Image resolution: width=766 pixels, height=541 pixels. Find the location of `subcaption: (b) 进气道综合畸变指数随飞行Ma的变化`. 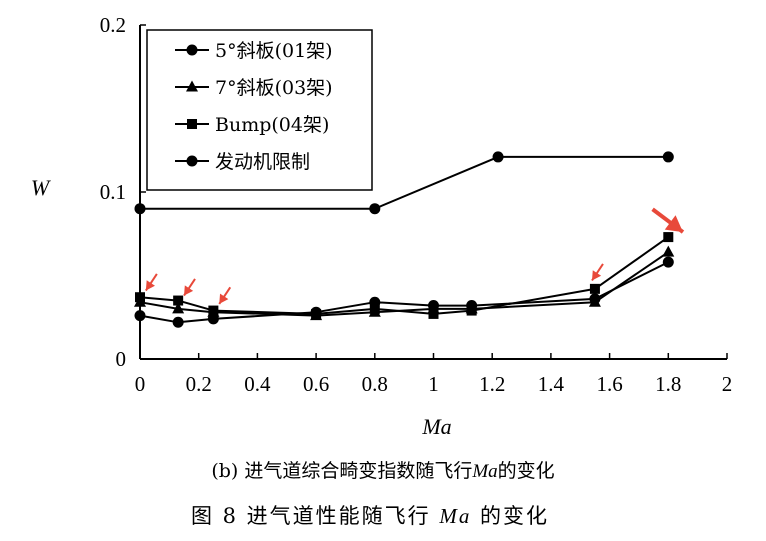

subcaption: (b) 进气道综合畸变指数随飞行Ma的变化 is located at coordinates (383, 469).